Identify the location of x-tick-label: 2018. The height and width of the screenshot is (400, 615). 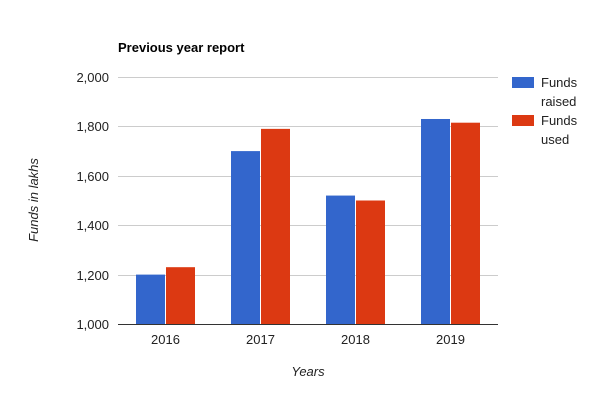
(355, 339).